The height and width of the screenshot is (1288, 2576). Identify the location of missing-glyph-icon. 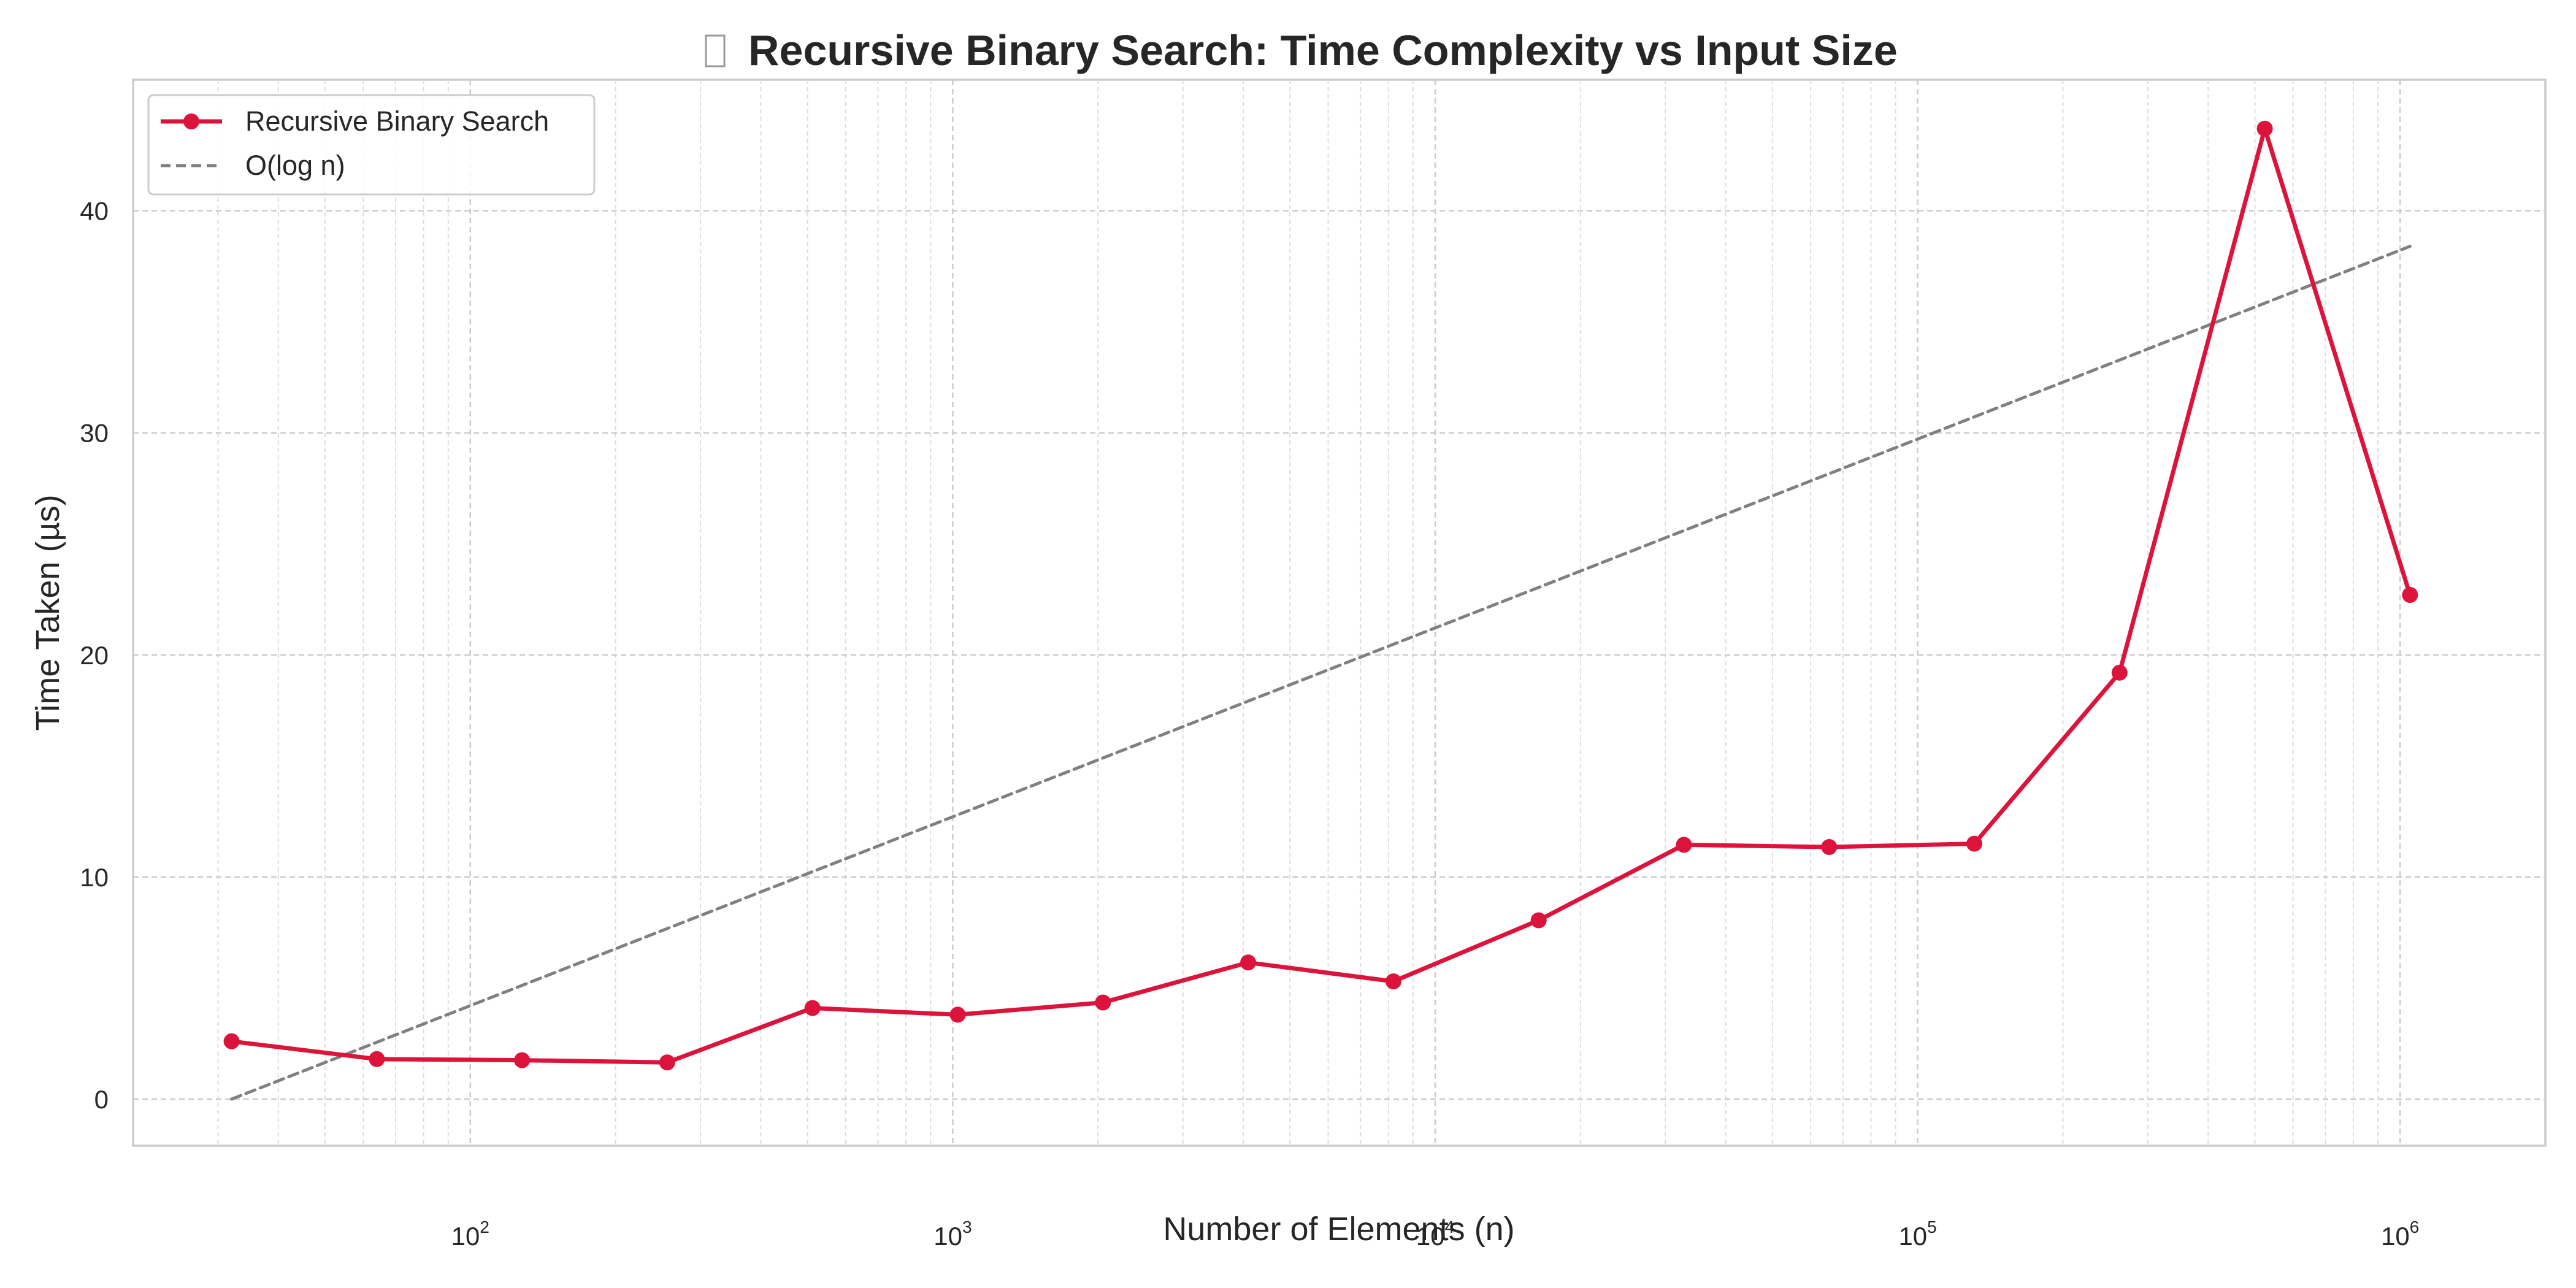
(715, 50).